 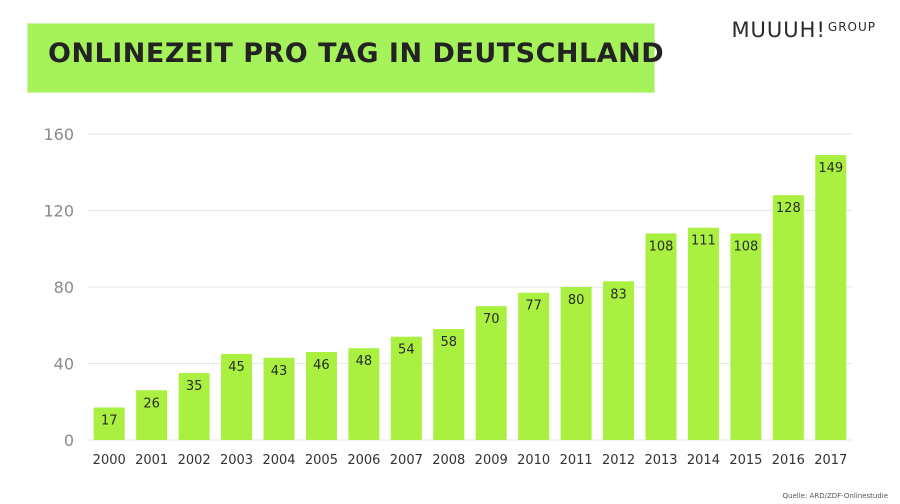 I want to click on brand-name: MUUUH!, so click(x=778, y=30).